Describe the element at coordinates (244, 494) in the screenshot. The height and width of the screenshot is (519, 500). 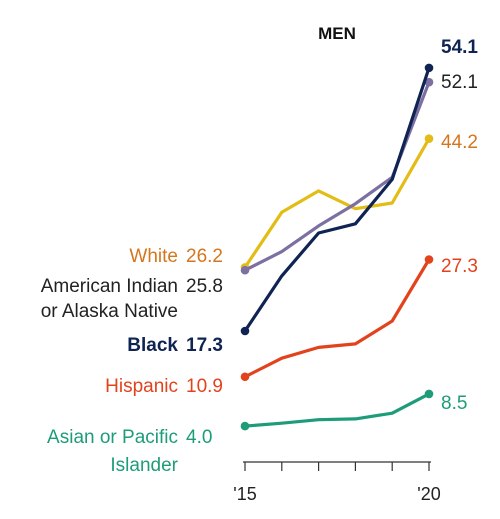
I see `x-tick-label: '15` at that location.